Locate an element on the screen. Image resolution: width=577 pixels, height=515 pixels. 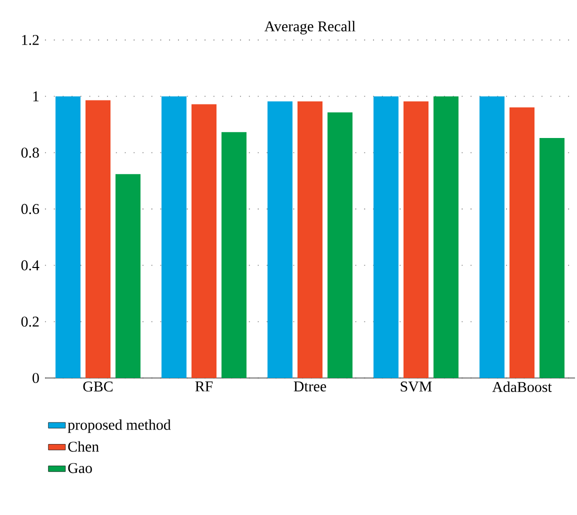
chart-title: Average Recall is located at coordinates (310, 27).